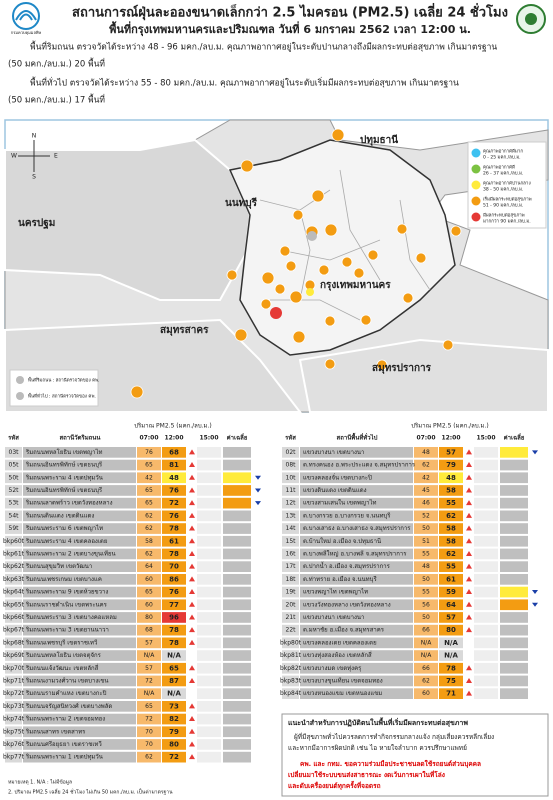  I want to click on station-name: แขวงวังทองหลาง เขตวังทองหลาง, so click(347, 604).